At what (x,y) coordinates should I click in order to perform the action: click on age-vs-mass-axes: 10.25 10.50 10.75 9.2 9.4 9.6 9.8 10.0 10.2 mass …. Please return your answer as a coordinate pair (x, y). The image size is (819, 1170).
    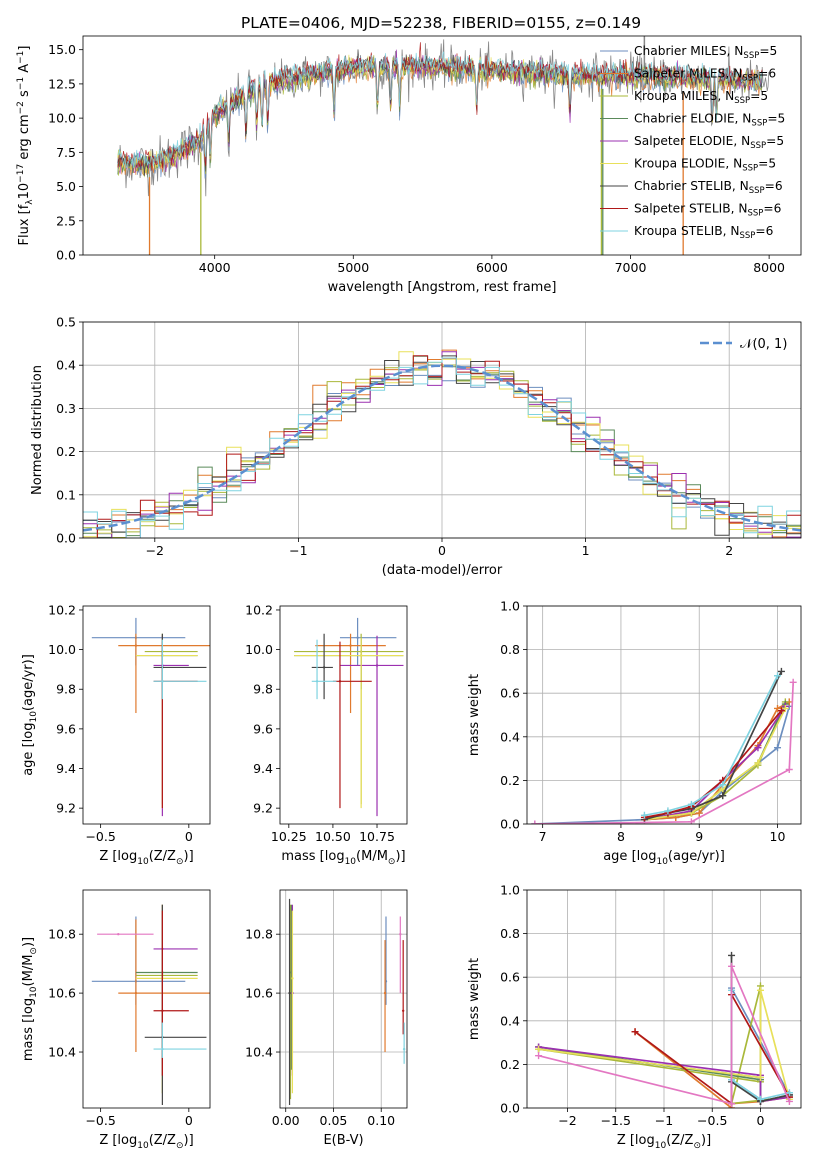
    Looking at the image, I should click on (326, 734).